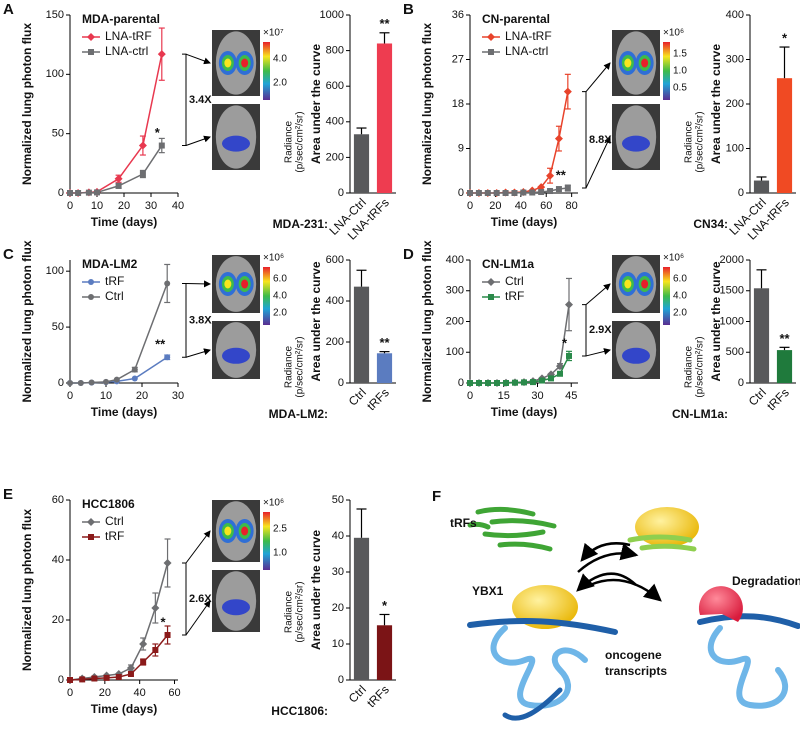 The height and width of the screenshot is (730, 800). I want to click on fold-bracket, so click(184, 320).